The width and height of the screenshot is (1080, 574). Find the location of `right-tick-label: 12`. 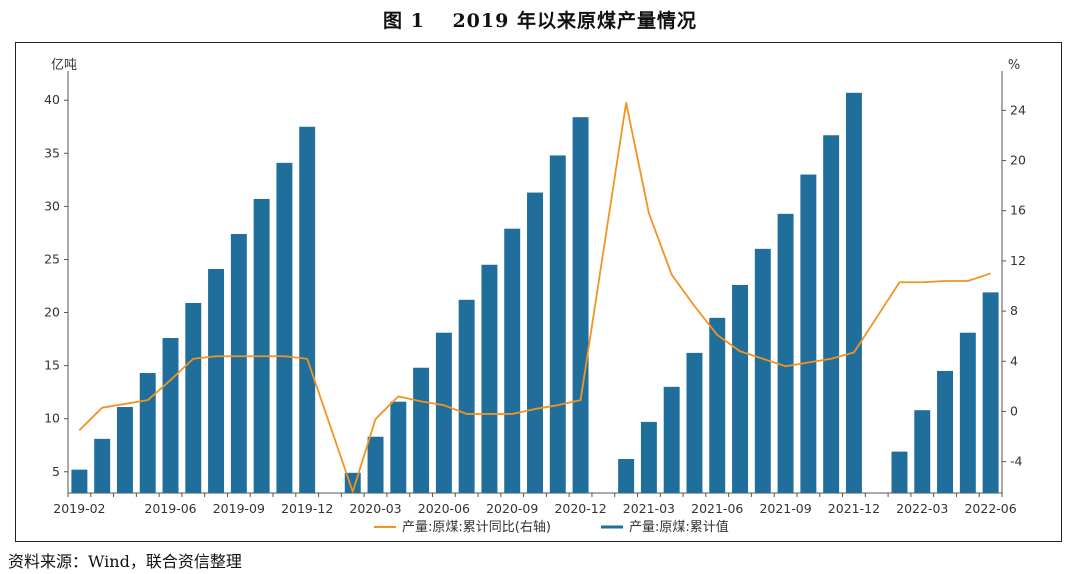

right-tick-label: 12 is located at coordinates (1018, 260).